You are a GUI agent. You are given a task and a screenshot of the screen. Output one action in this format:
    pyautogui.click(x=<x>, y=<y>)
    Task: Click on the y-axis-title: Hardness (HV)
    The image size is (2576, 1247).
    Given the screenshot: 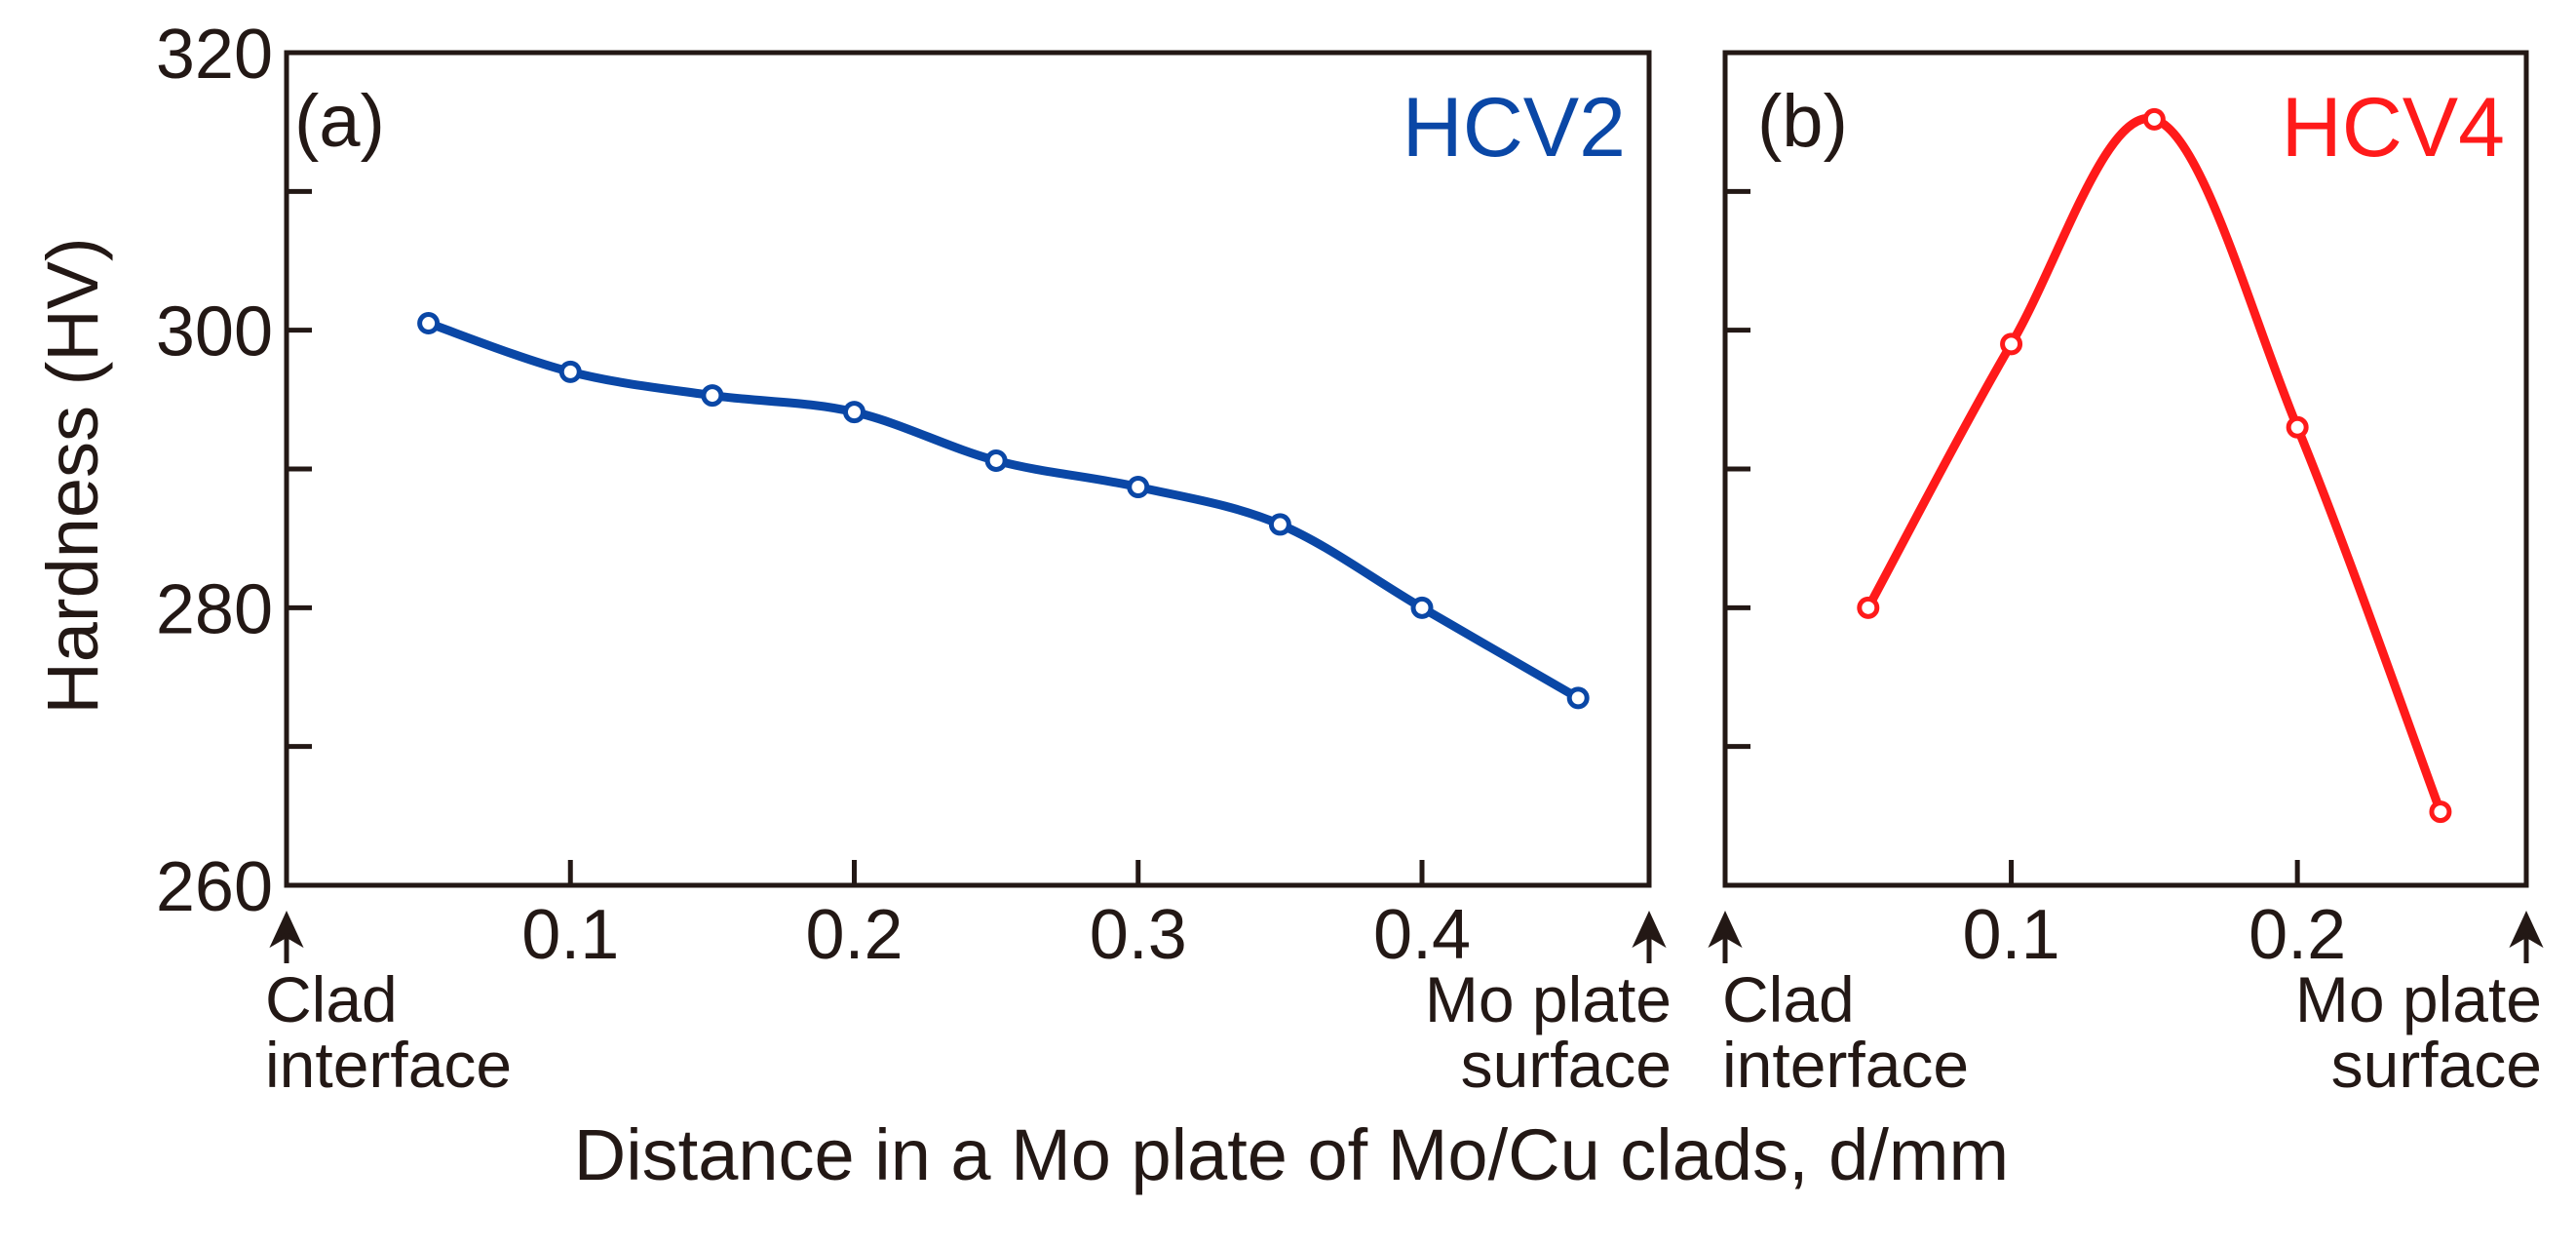 What is the action you would take?
    pyautogui.click(x=72, y=475)
    